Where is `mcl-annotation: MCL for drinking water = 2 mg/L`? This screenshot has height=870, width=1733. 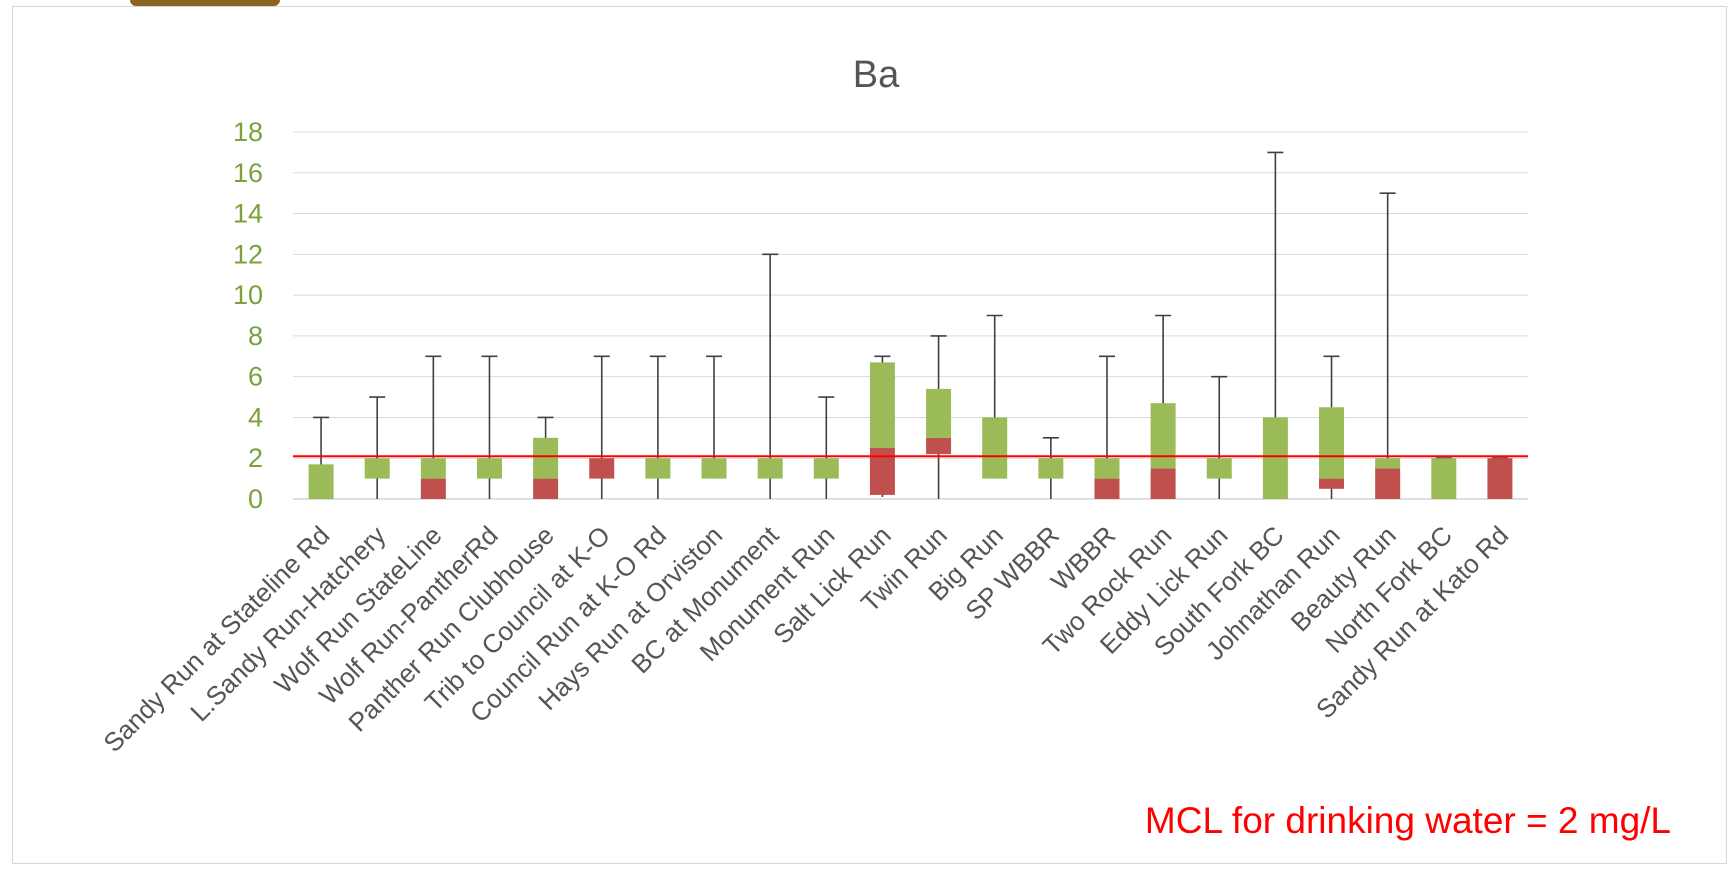 mcl-annotation: MCL for drinking water = 2 mg/L is located at coordinates (1408, 820).